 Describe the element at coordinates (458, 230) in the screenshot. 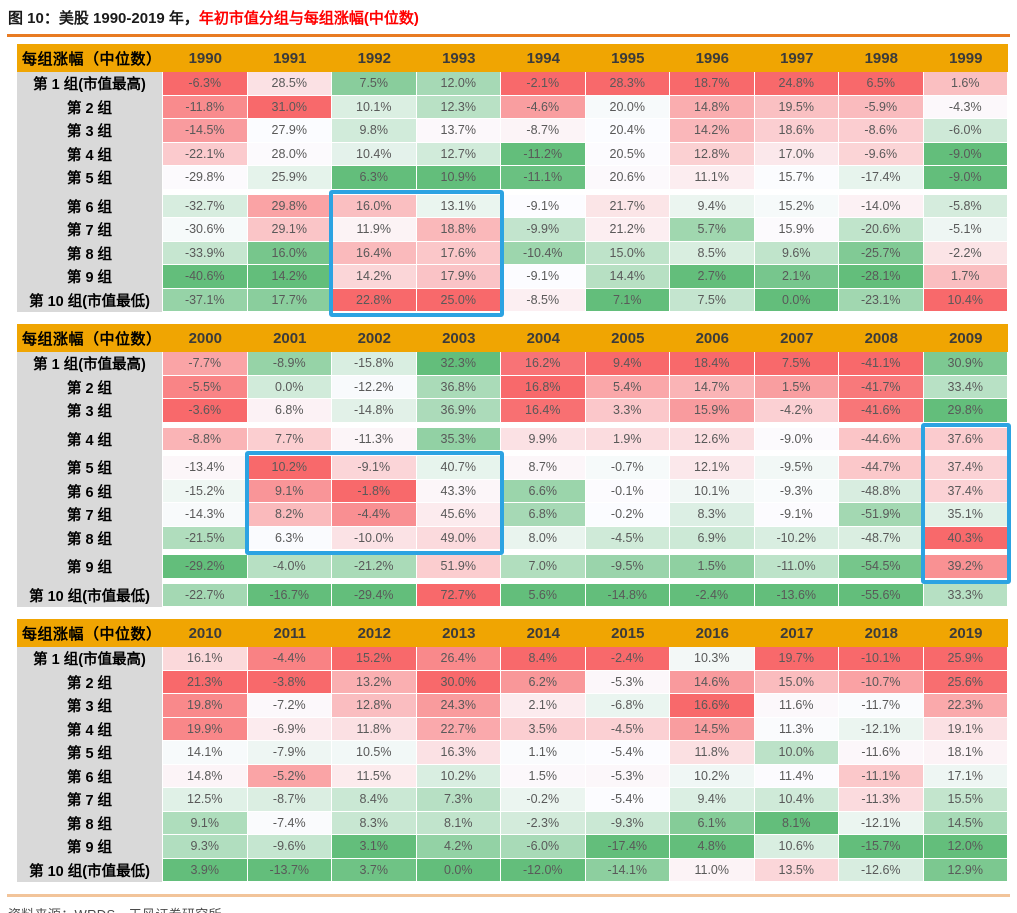

I see `data-cell: 18.8%` at that location.